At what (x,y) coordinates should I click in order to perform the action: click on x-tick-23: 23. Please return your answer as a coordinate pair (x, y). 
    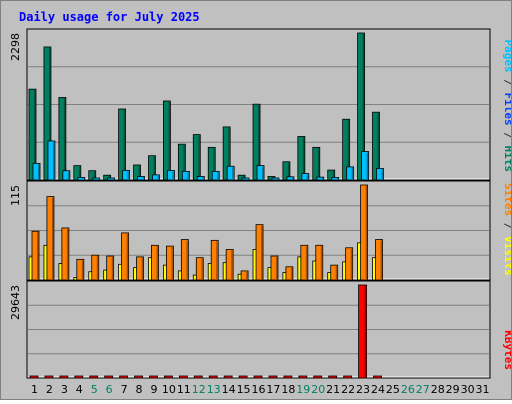
    Looking at the image, I should click on (363, 389).